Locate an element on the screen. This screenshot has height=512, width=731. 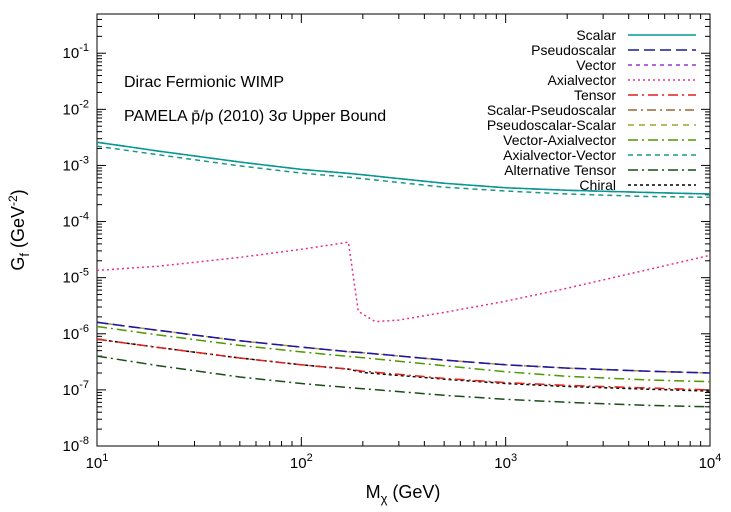
series-line-scalar is located at coordinates (403, 168).